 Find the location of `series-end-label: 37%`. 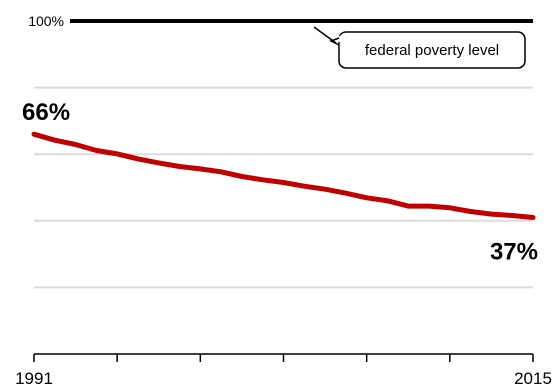

series-end-label: 37% is located at coordinates (514, 251).